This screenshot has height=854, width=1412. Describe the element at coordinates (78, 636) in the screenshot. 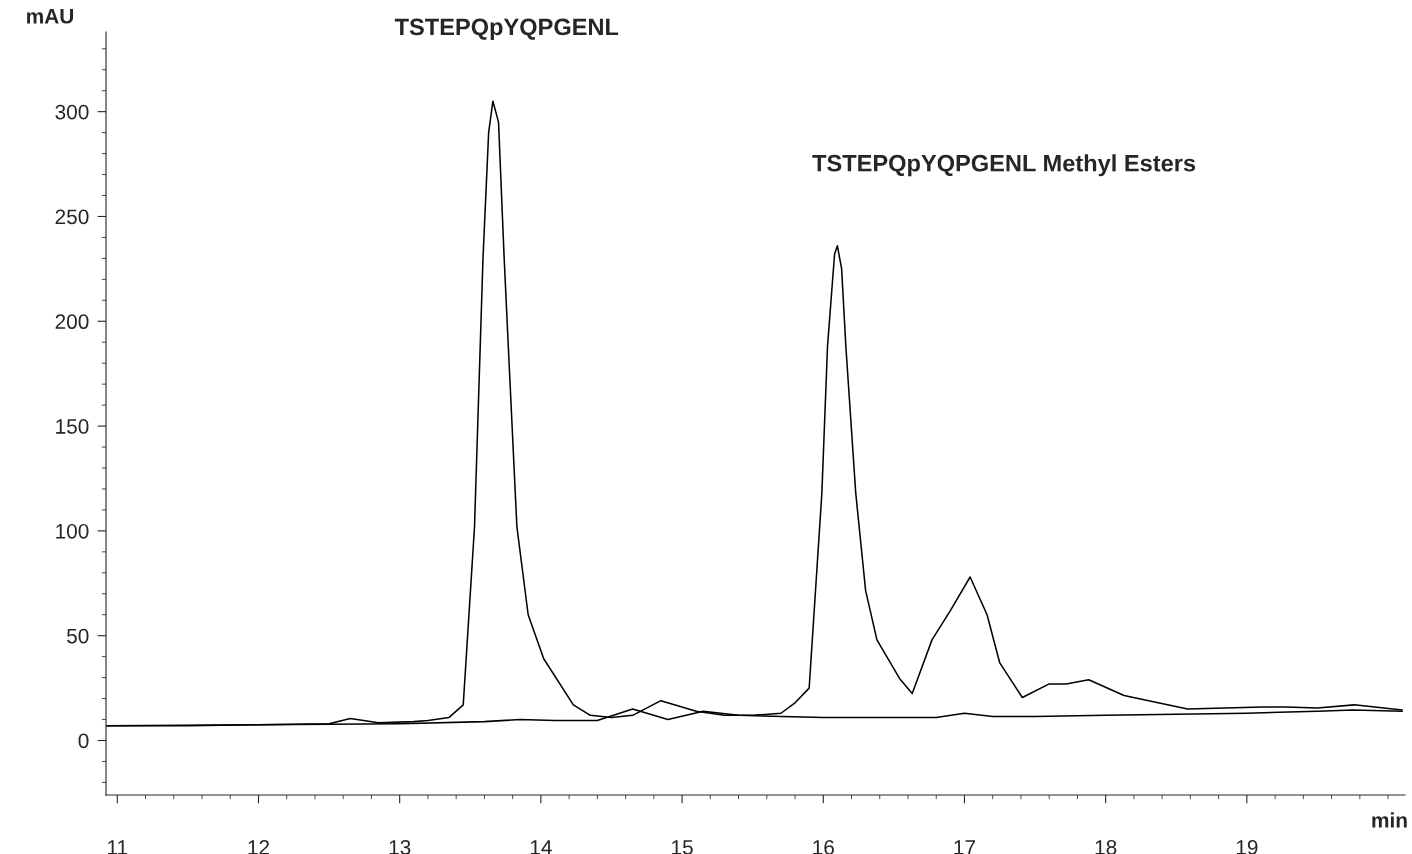

I see `y-tick-label: 50` at that location.